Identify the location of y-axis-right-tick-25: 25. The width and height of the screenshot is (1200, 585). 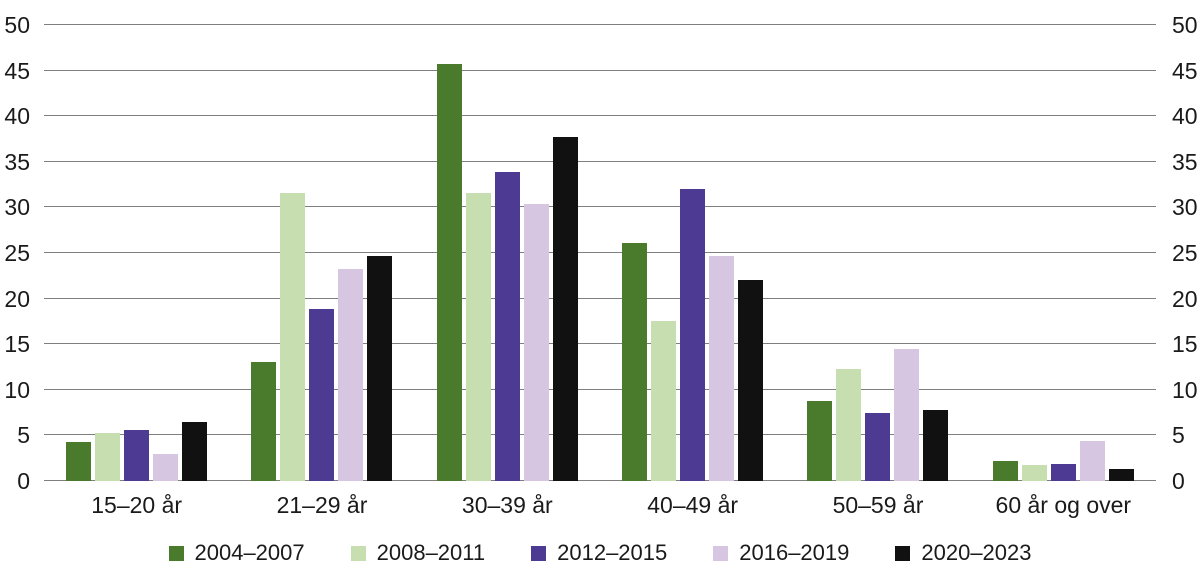
(1185, 253).